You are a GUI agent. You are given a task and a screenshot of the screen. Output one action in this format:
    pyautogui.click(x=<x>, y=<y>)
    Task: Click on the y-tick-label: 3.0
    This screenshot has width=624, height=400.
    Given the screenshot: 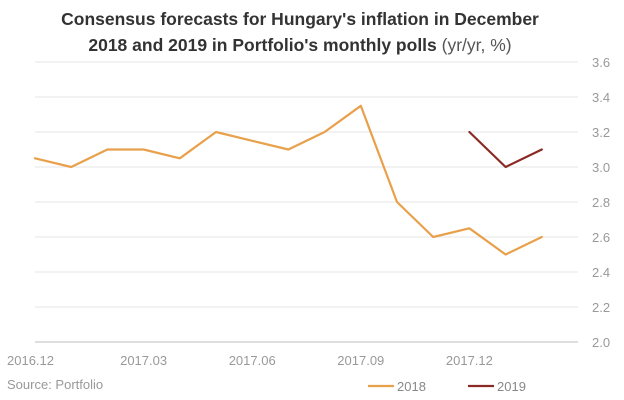 What is the action you would take?
    pyautogui.click(x=601, y=167)
    